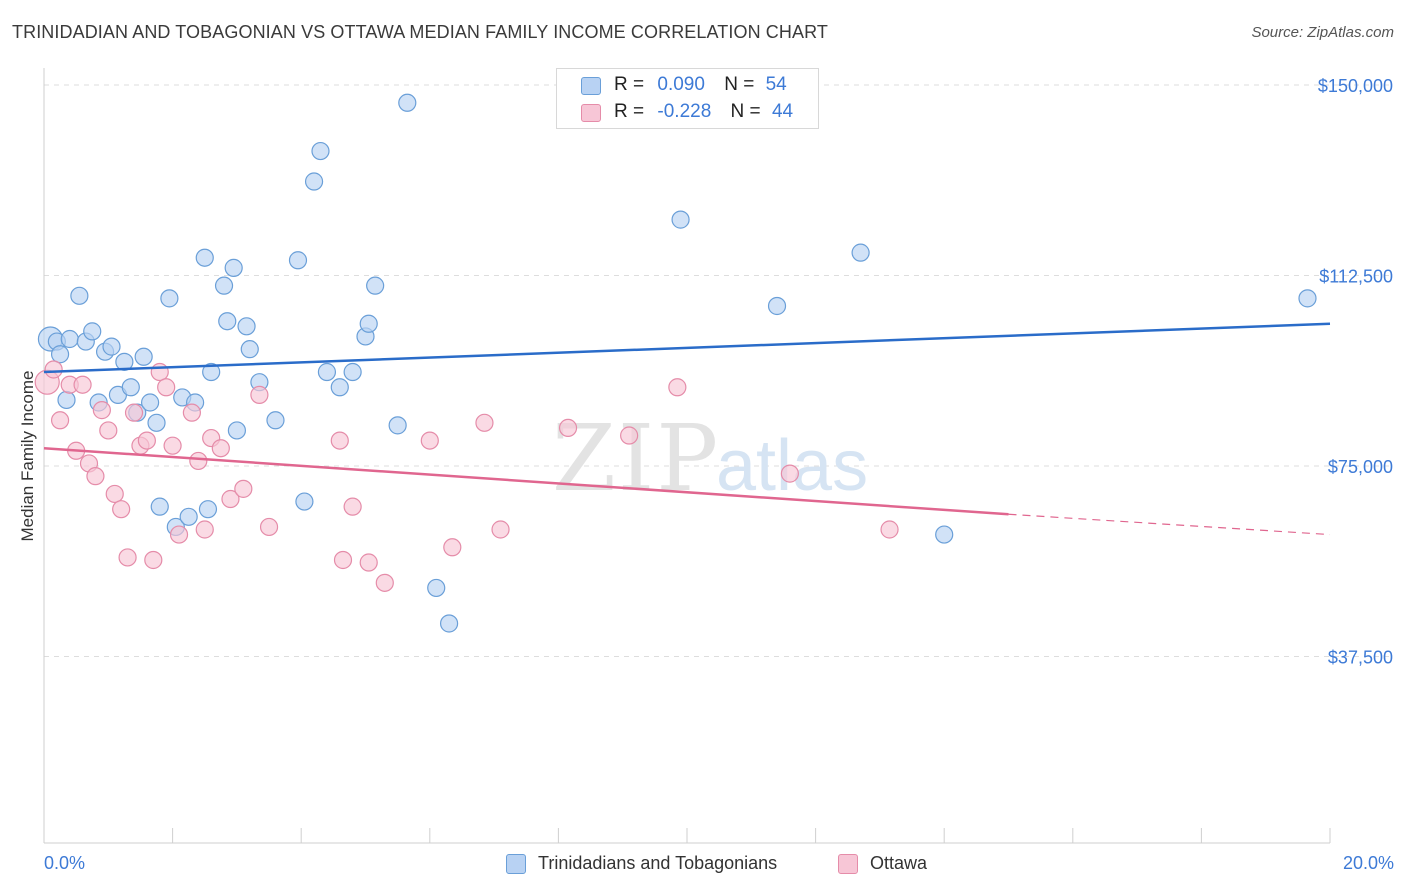 The width and height of the screenshot is (1406, 892). I want to click on trinidadian-trend-line, so click(687, 348).